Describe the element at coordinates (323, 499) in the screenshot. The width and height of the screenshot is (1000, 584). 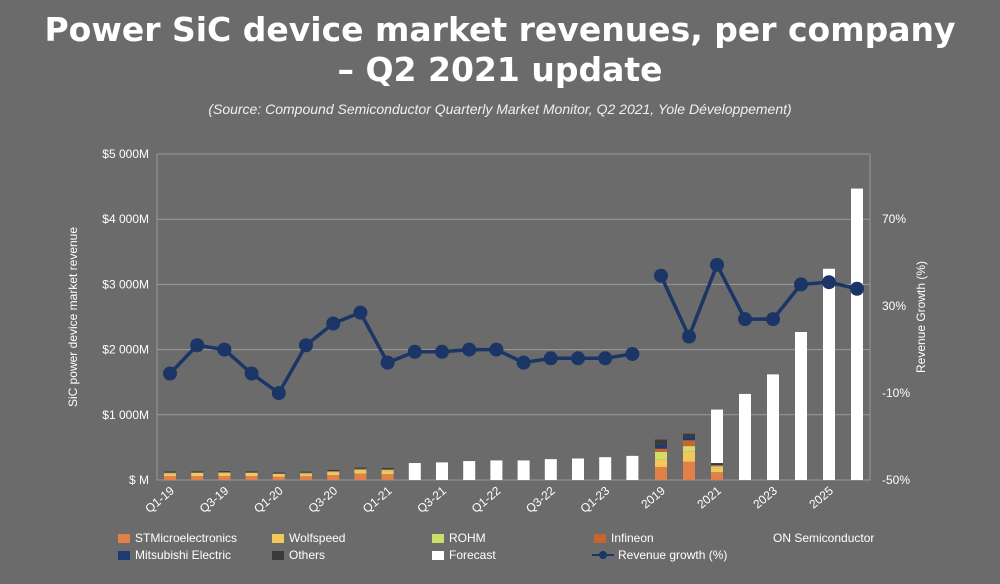
I see `x-tick-label: Q3-20` at that location.